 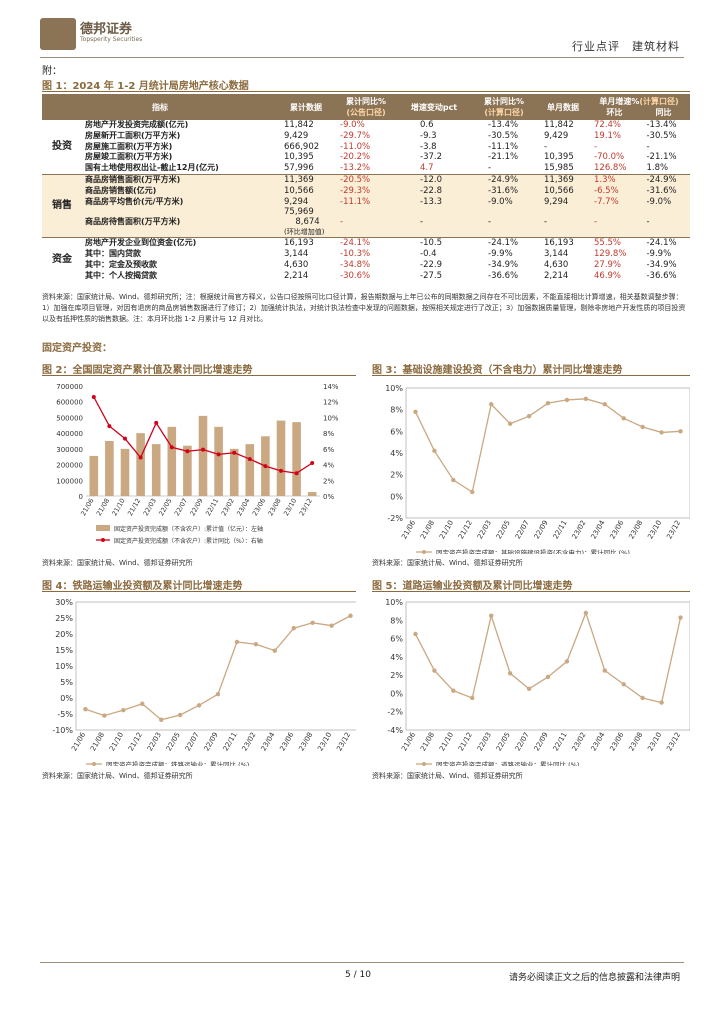 What do you see at coordinates (497, 370) in the screenshot?
I see `figure-3-title: 图 3：基础设施建设投资（不含电力）累计同比增速走势` at bounding box center [497, 370].